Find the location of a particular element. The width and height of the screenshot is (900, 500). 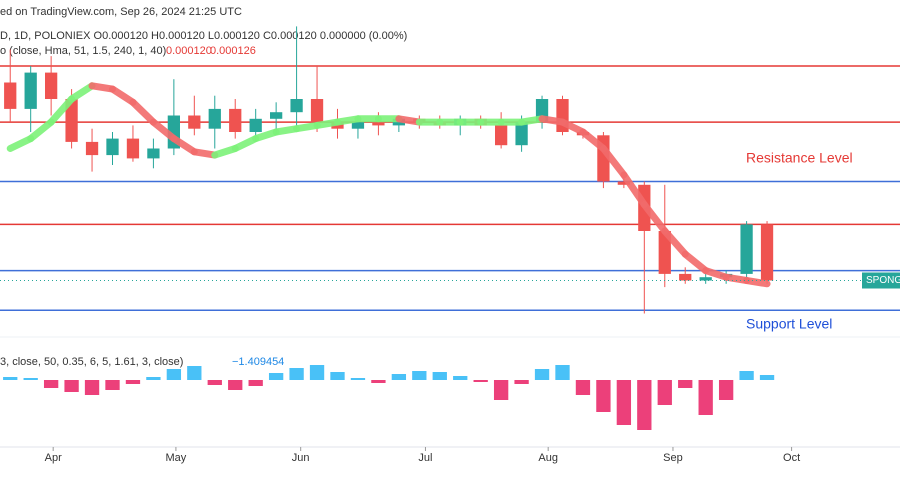

ticker-tag: SPONG is located at coordinates (883, 280).